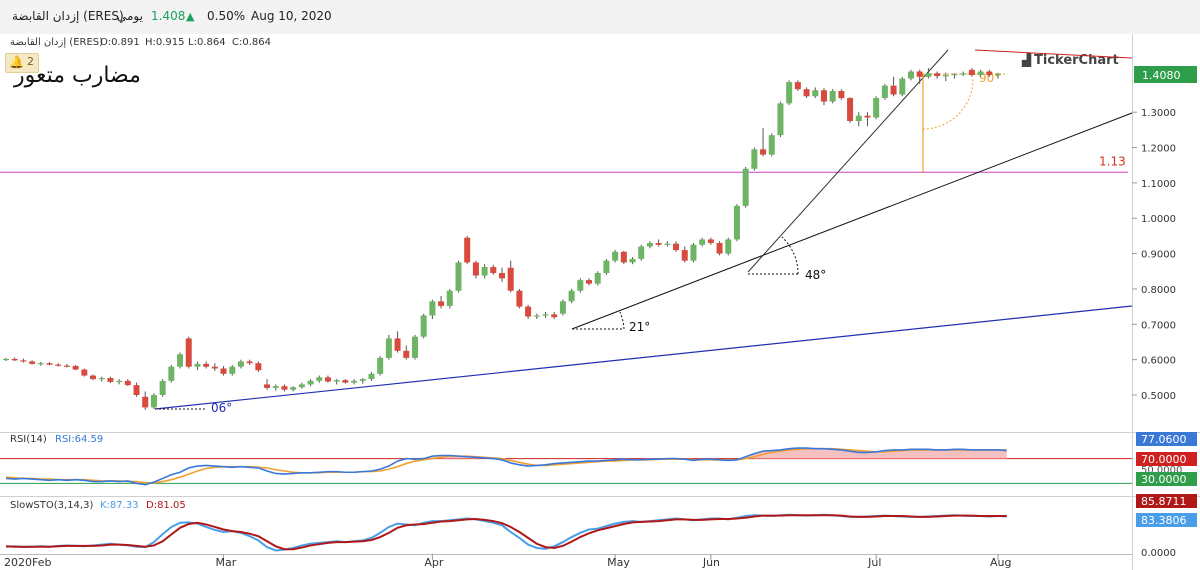 The height and width of the screenshot is (570, 1200). Describe the element at coordinates (68, 16) in the screenshot. I see `symbol-name: إزدان القابضة (ERES)` at that location.